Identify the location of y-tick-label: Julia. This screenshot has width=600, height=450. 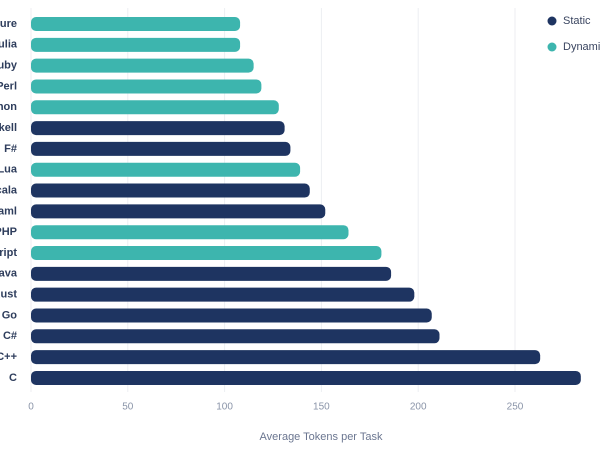
(9, 45).